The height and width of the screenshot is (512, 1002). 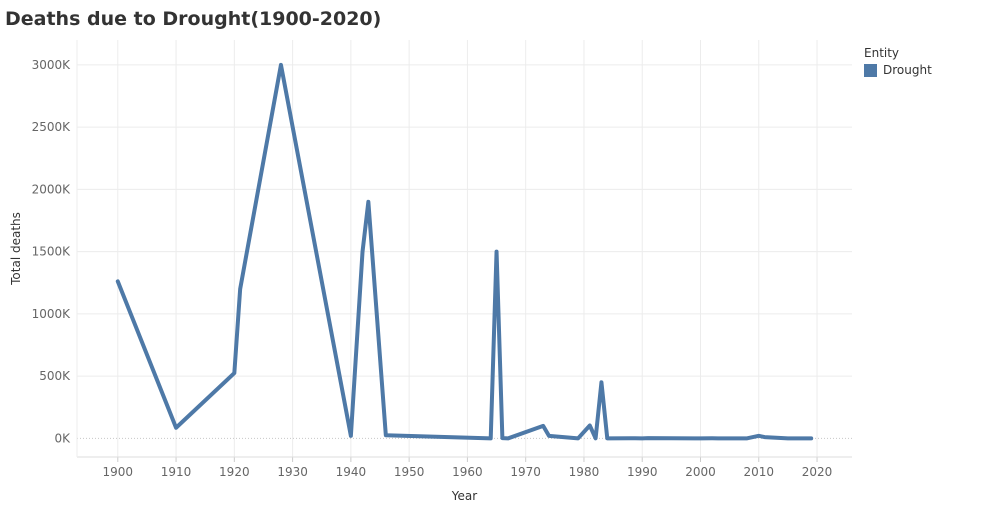 What do you see at coordinates (292, 472) in the screenshot?
I see `x-tick-label: 1930` at bounding box center [292, 472].